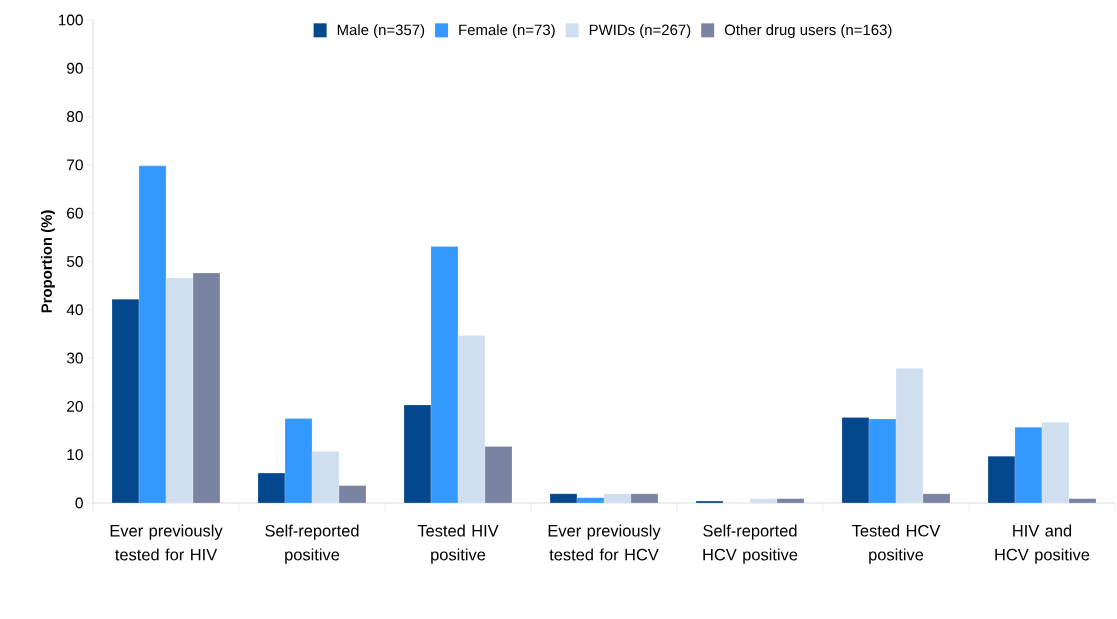 Image resolution: width=1117 pixels, height=619 pixels. What do you see at coordinates (381, 31) in the screenshot?
I see `legend-label: Male (n=357)` at bounding box center [381, 31].